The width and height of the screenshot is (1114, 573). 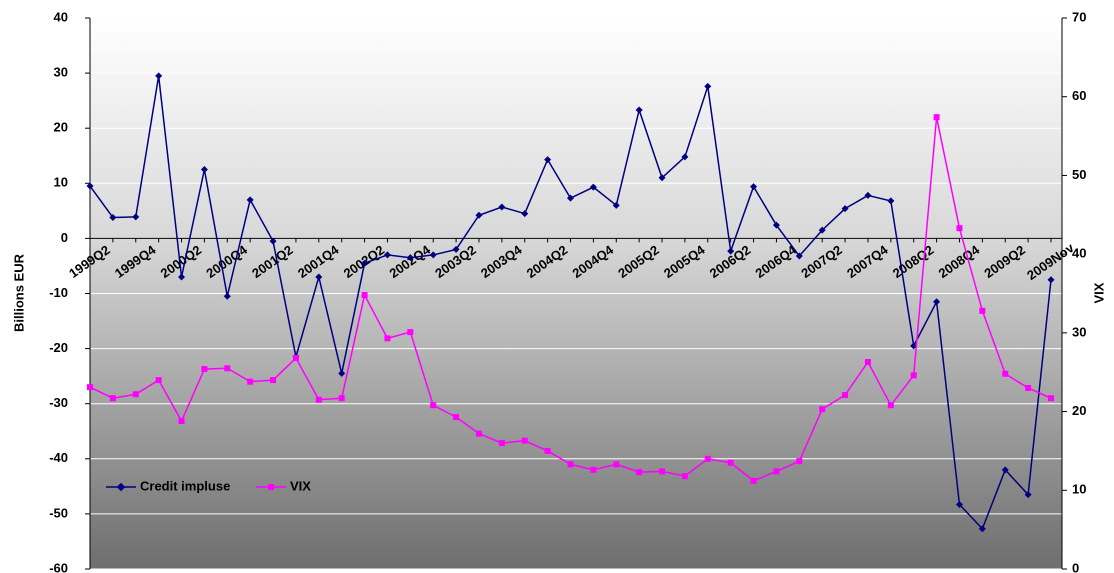 What do you see at coordinates (61, 182) in the screenshot?
I see `y-tick-label: 10` at bounding box center [61, 182].